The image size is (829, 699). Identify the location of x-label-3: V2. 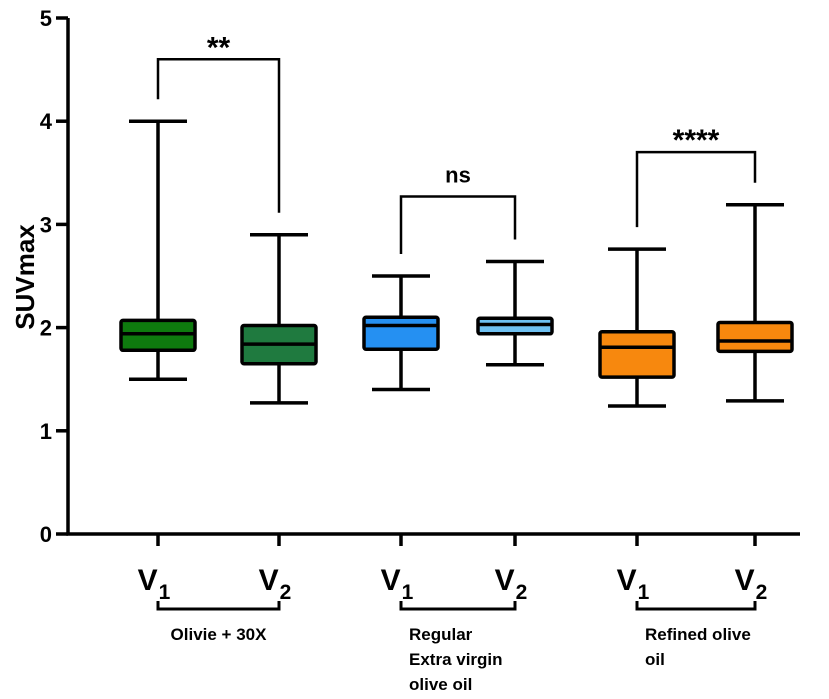
(511, 584).